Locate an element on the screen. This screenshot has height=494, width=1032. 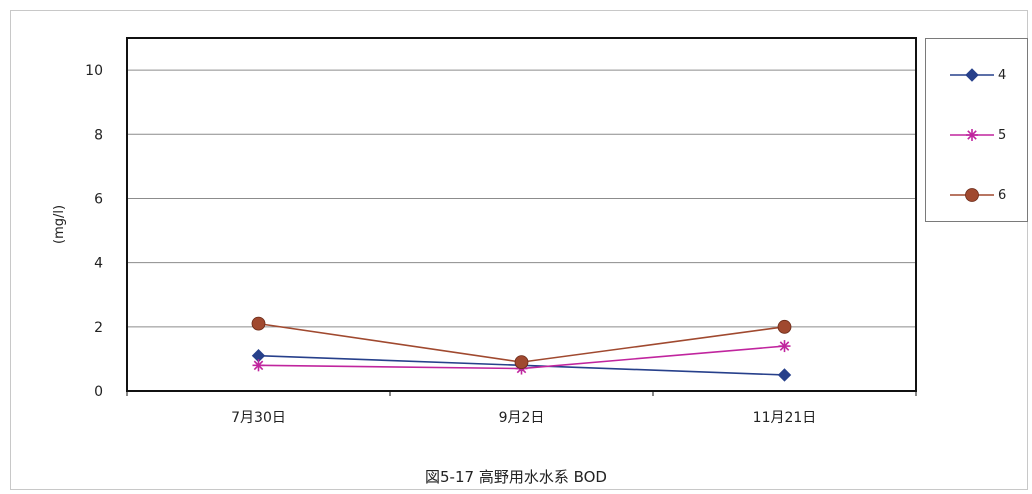
x-tick-label: 9月2日 is located at coordinates (522, 418).